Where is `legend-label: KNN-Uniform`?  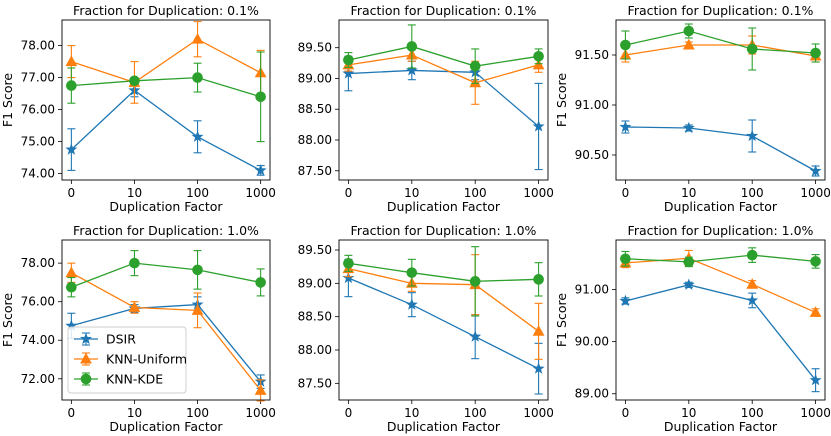
legend-label: KNN-Uniform is located at coordinates (146, 359).